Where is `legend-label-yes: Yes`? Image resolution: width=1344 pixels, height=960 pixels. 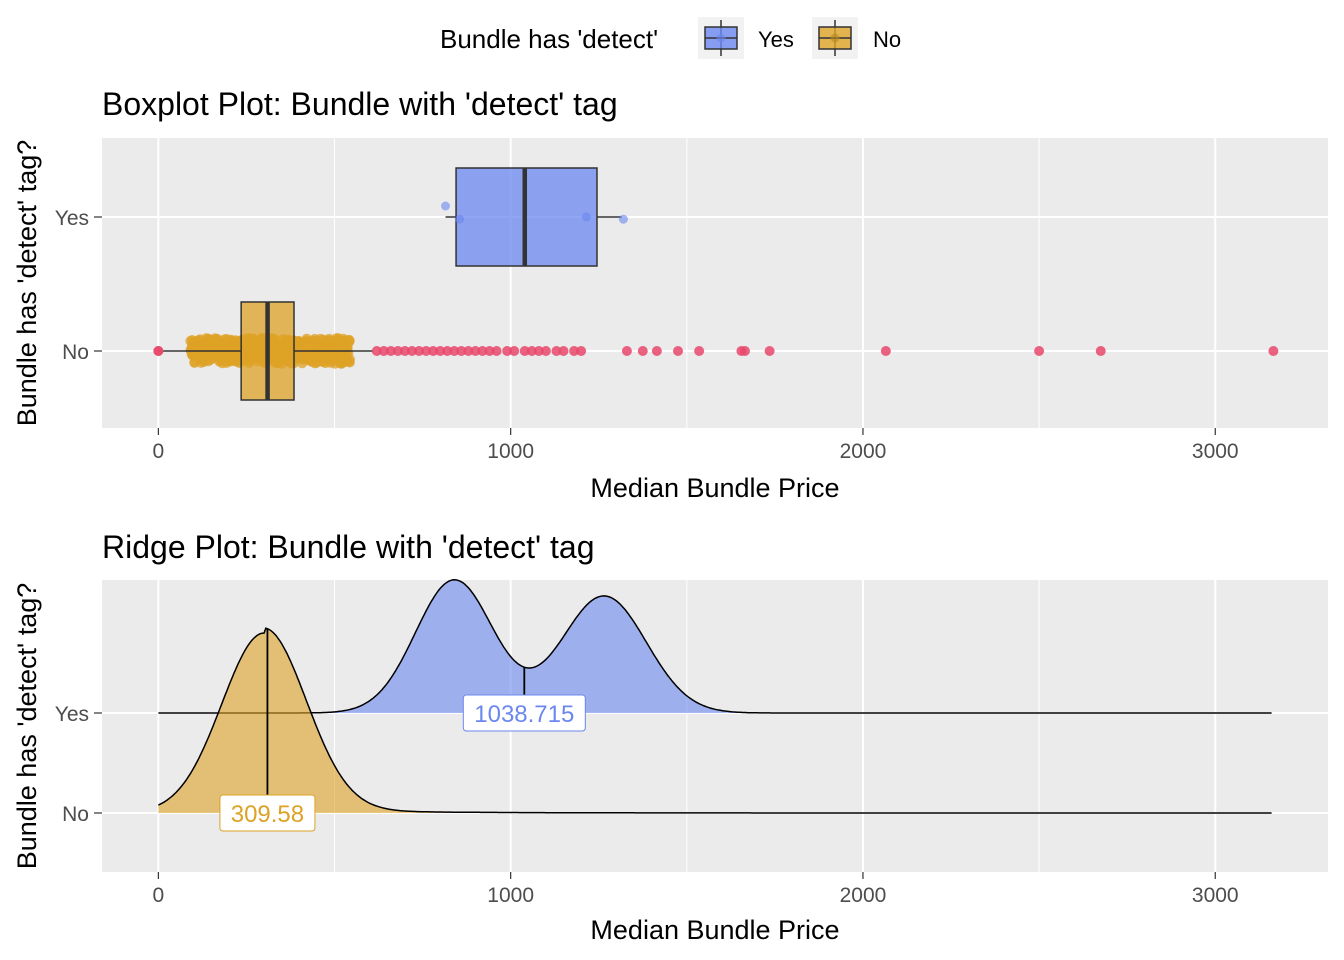 legend-label-yes: Yes is located at coordinates (776, 39).